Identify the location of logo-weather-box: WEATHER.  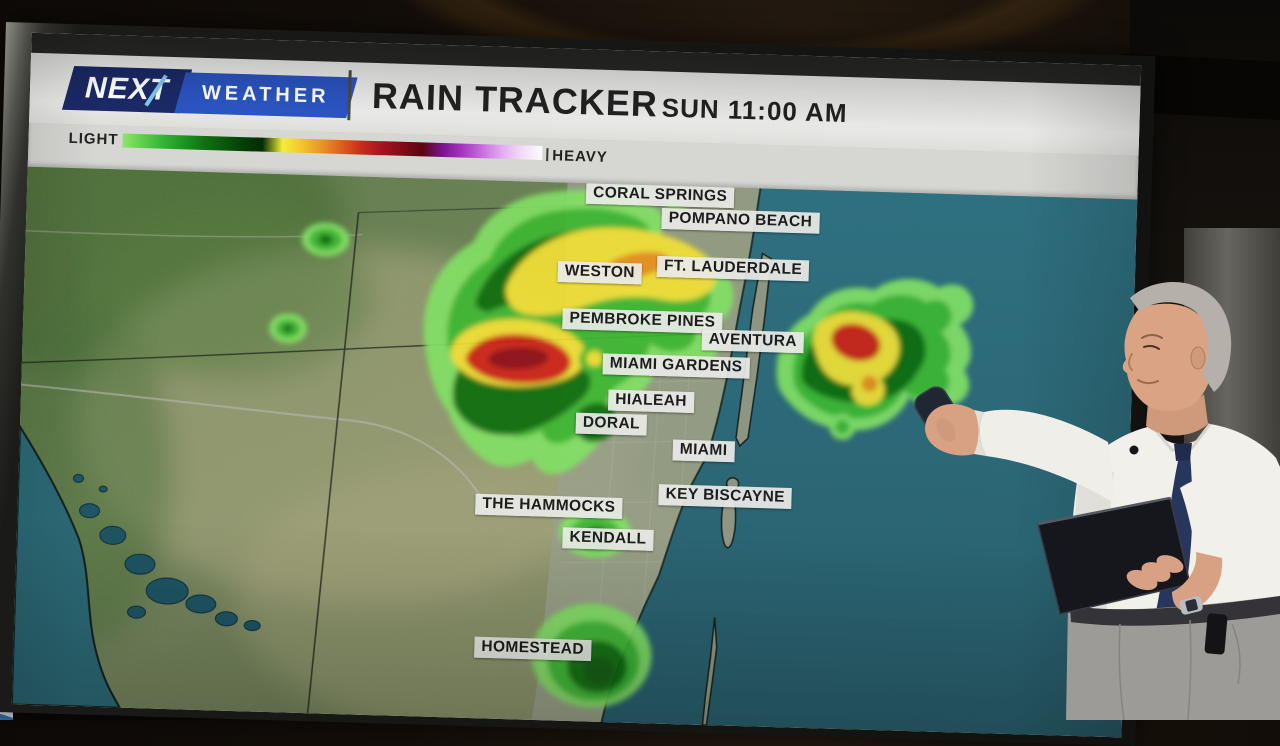
(266, 95).